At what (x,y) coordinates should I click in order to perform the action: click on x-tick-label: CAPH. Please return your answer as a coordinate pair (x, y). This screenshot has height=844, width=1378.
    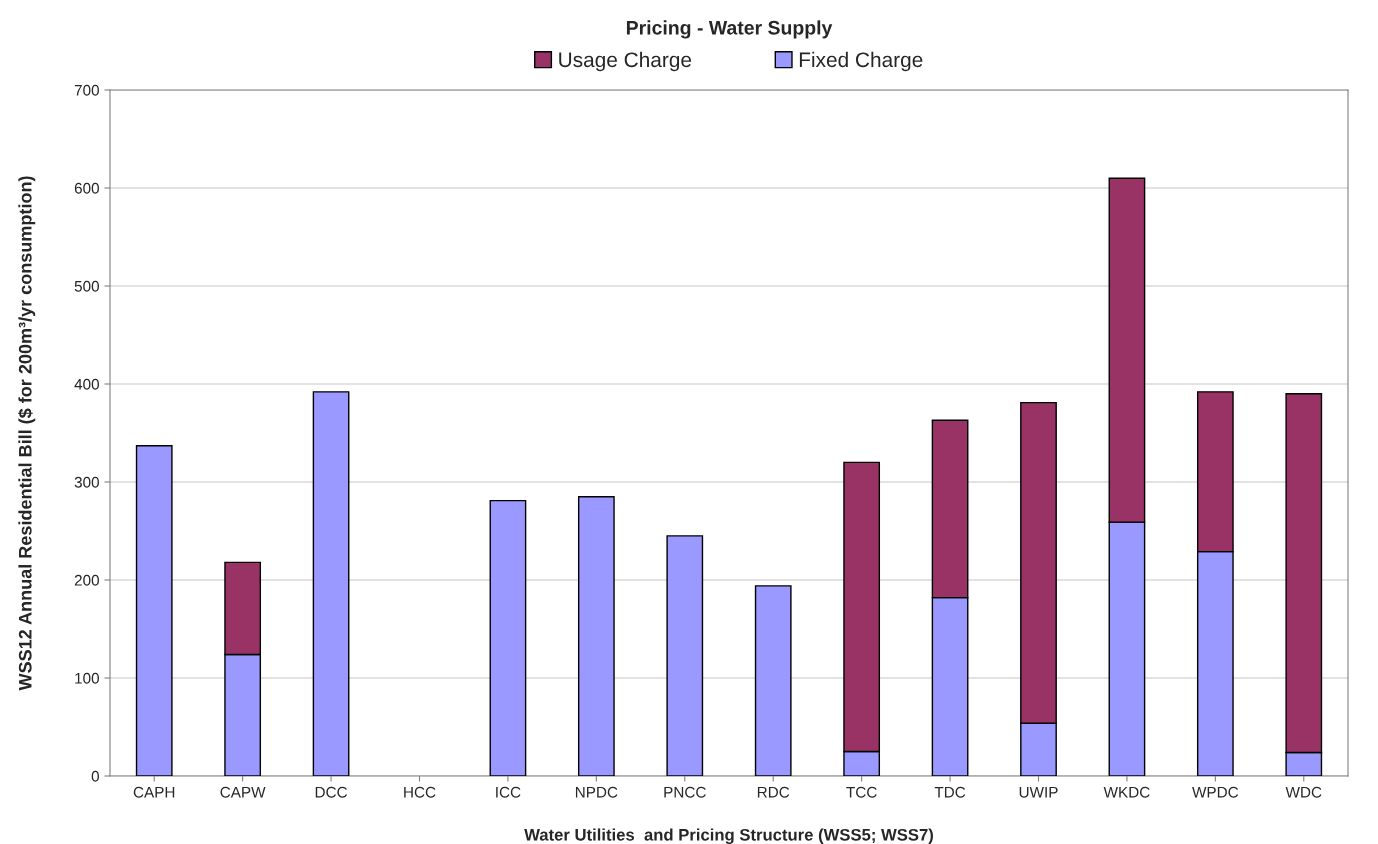
    Looking at the image, I should click on (154, 792).